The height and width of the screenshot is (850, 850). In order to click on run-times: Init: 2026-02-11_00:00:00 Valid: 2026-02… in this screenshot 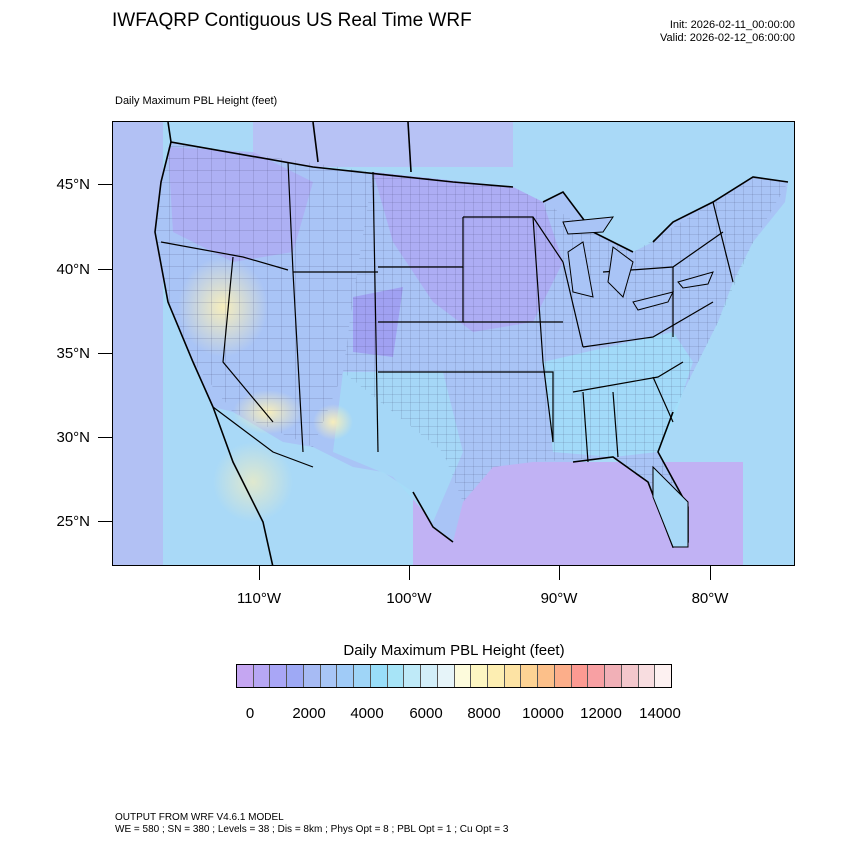, I will do `click(727, 32)`.